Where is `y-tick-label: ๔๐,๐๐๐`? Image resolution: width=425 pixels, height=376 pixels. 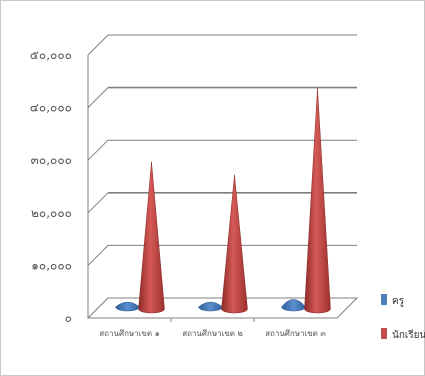 y-tick-label: ๔๐,๐๐๐ is located at coordinates (51, 108).